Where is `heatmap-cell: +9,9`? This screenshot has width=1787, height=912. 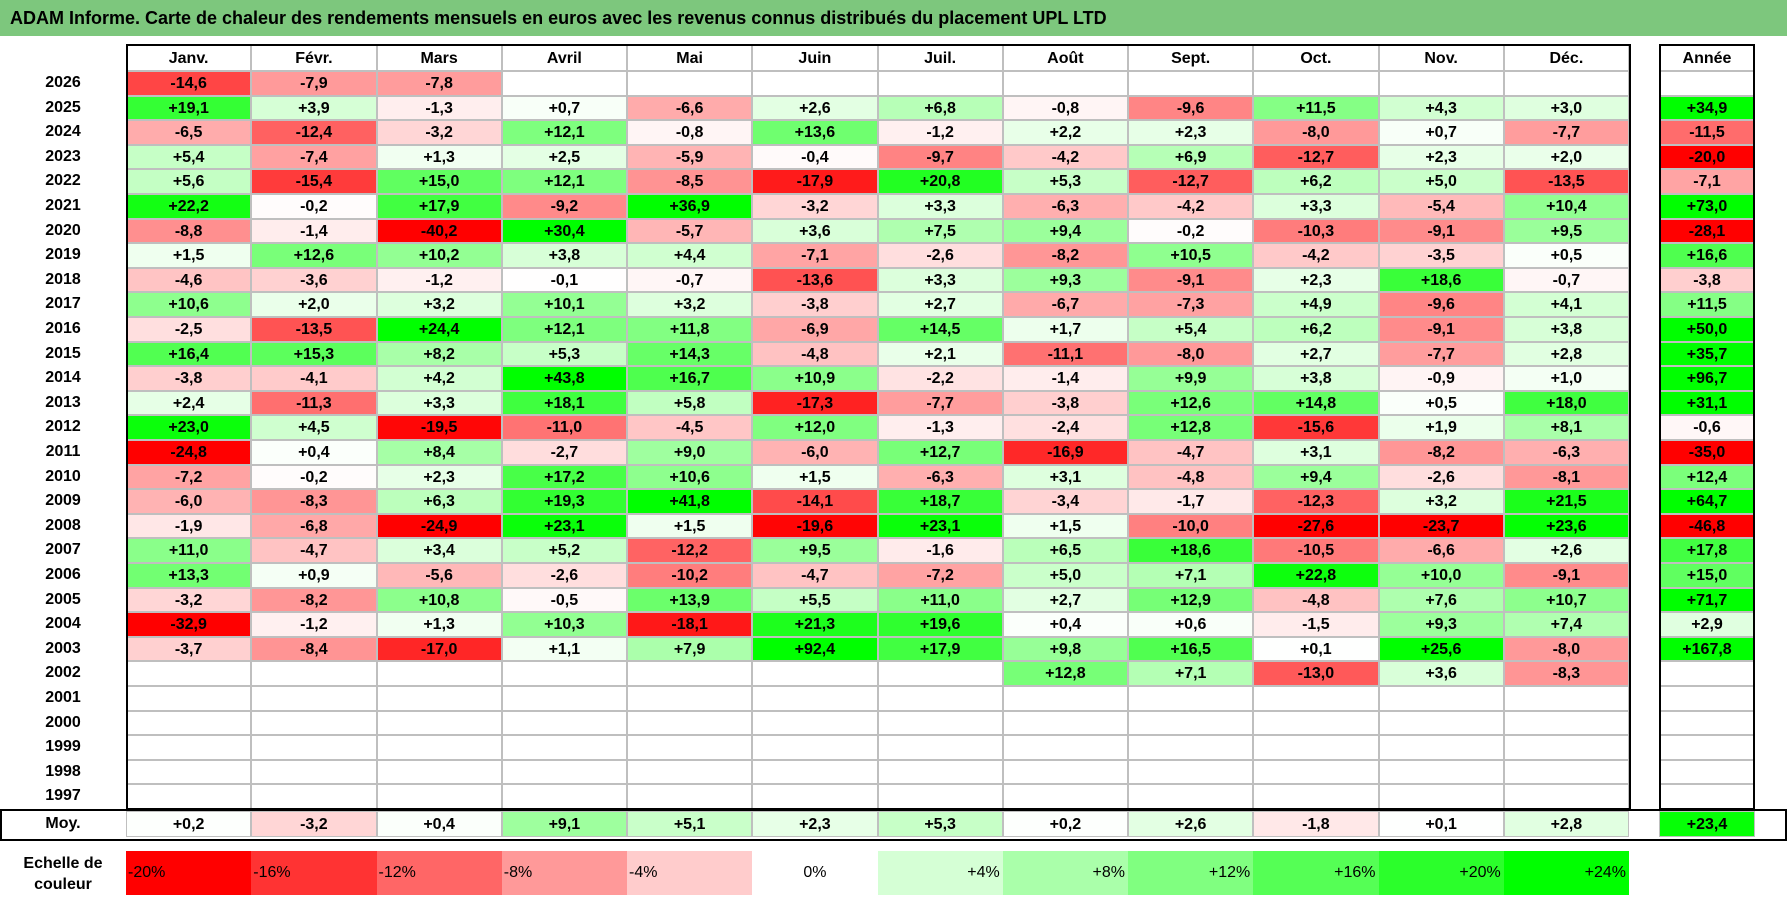 heatmap-cell: +9,9 is located at coordinates (1191, 378).